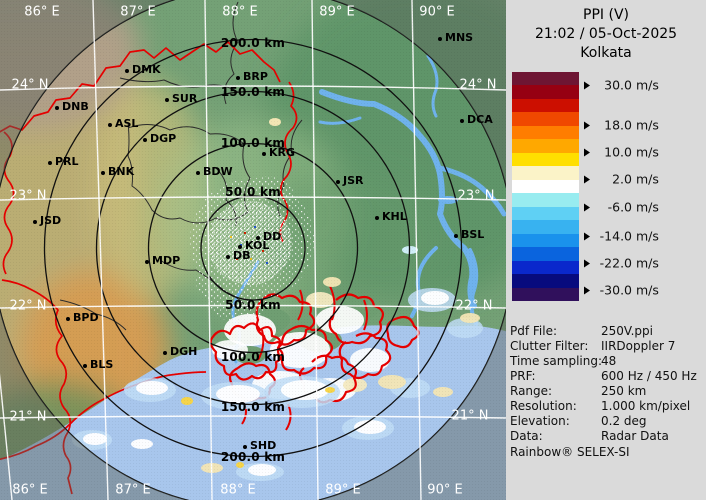 This screenshot has width=706, height=500. What do you see at coordinates (638, 346) in the screenshot?
I see `metadata-value: IIRDoppler 7` at bounding box center [638, 346].